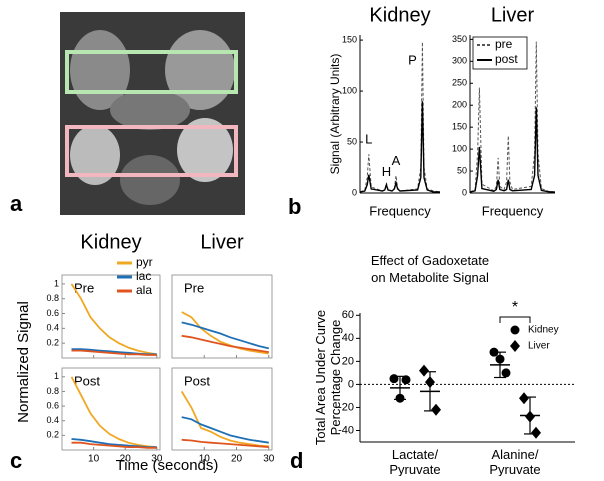  I want to click on legend-label: pyr, so click(144, 262).